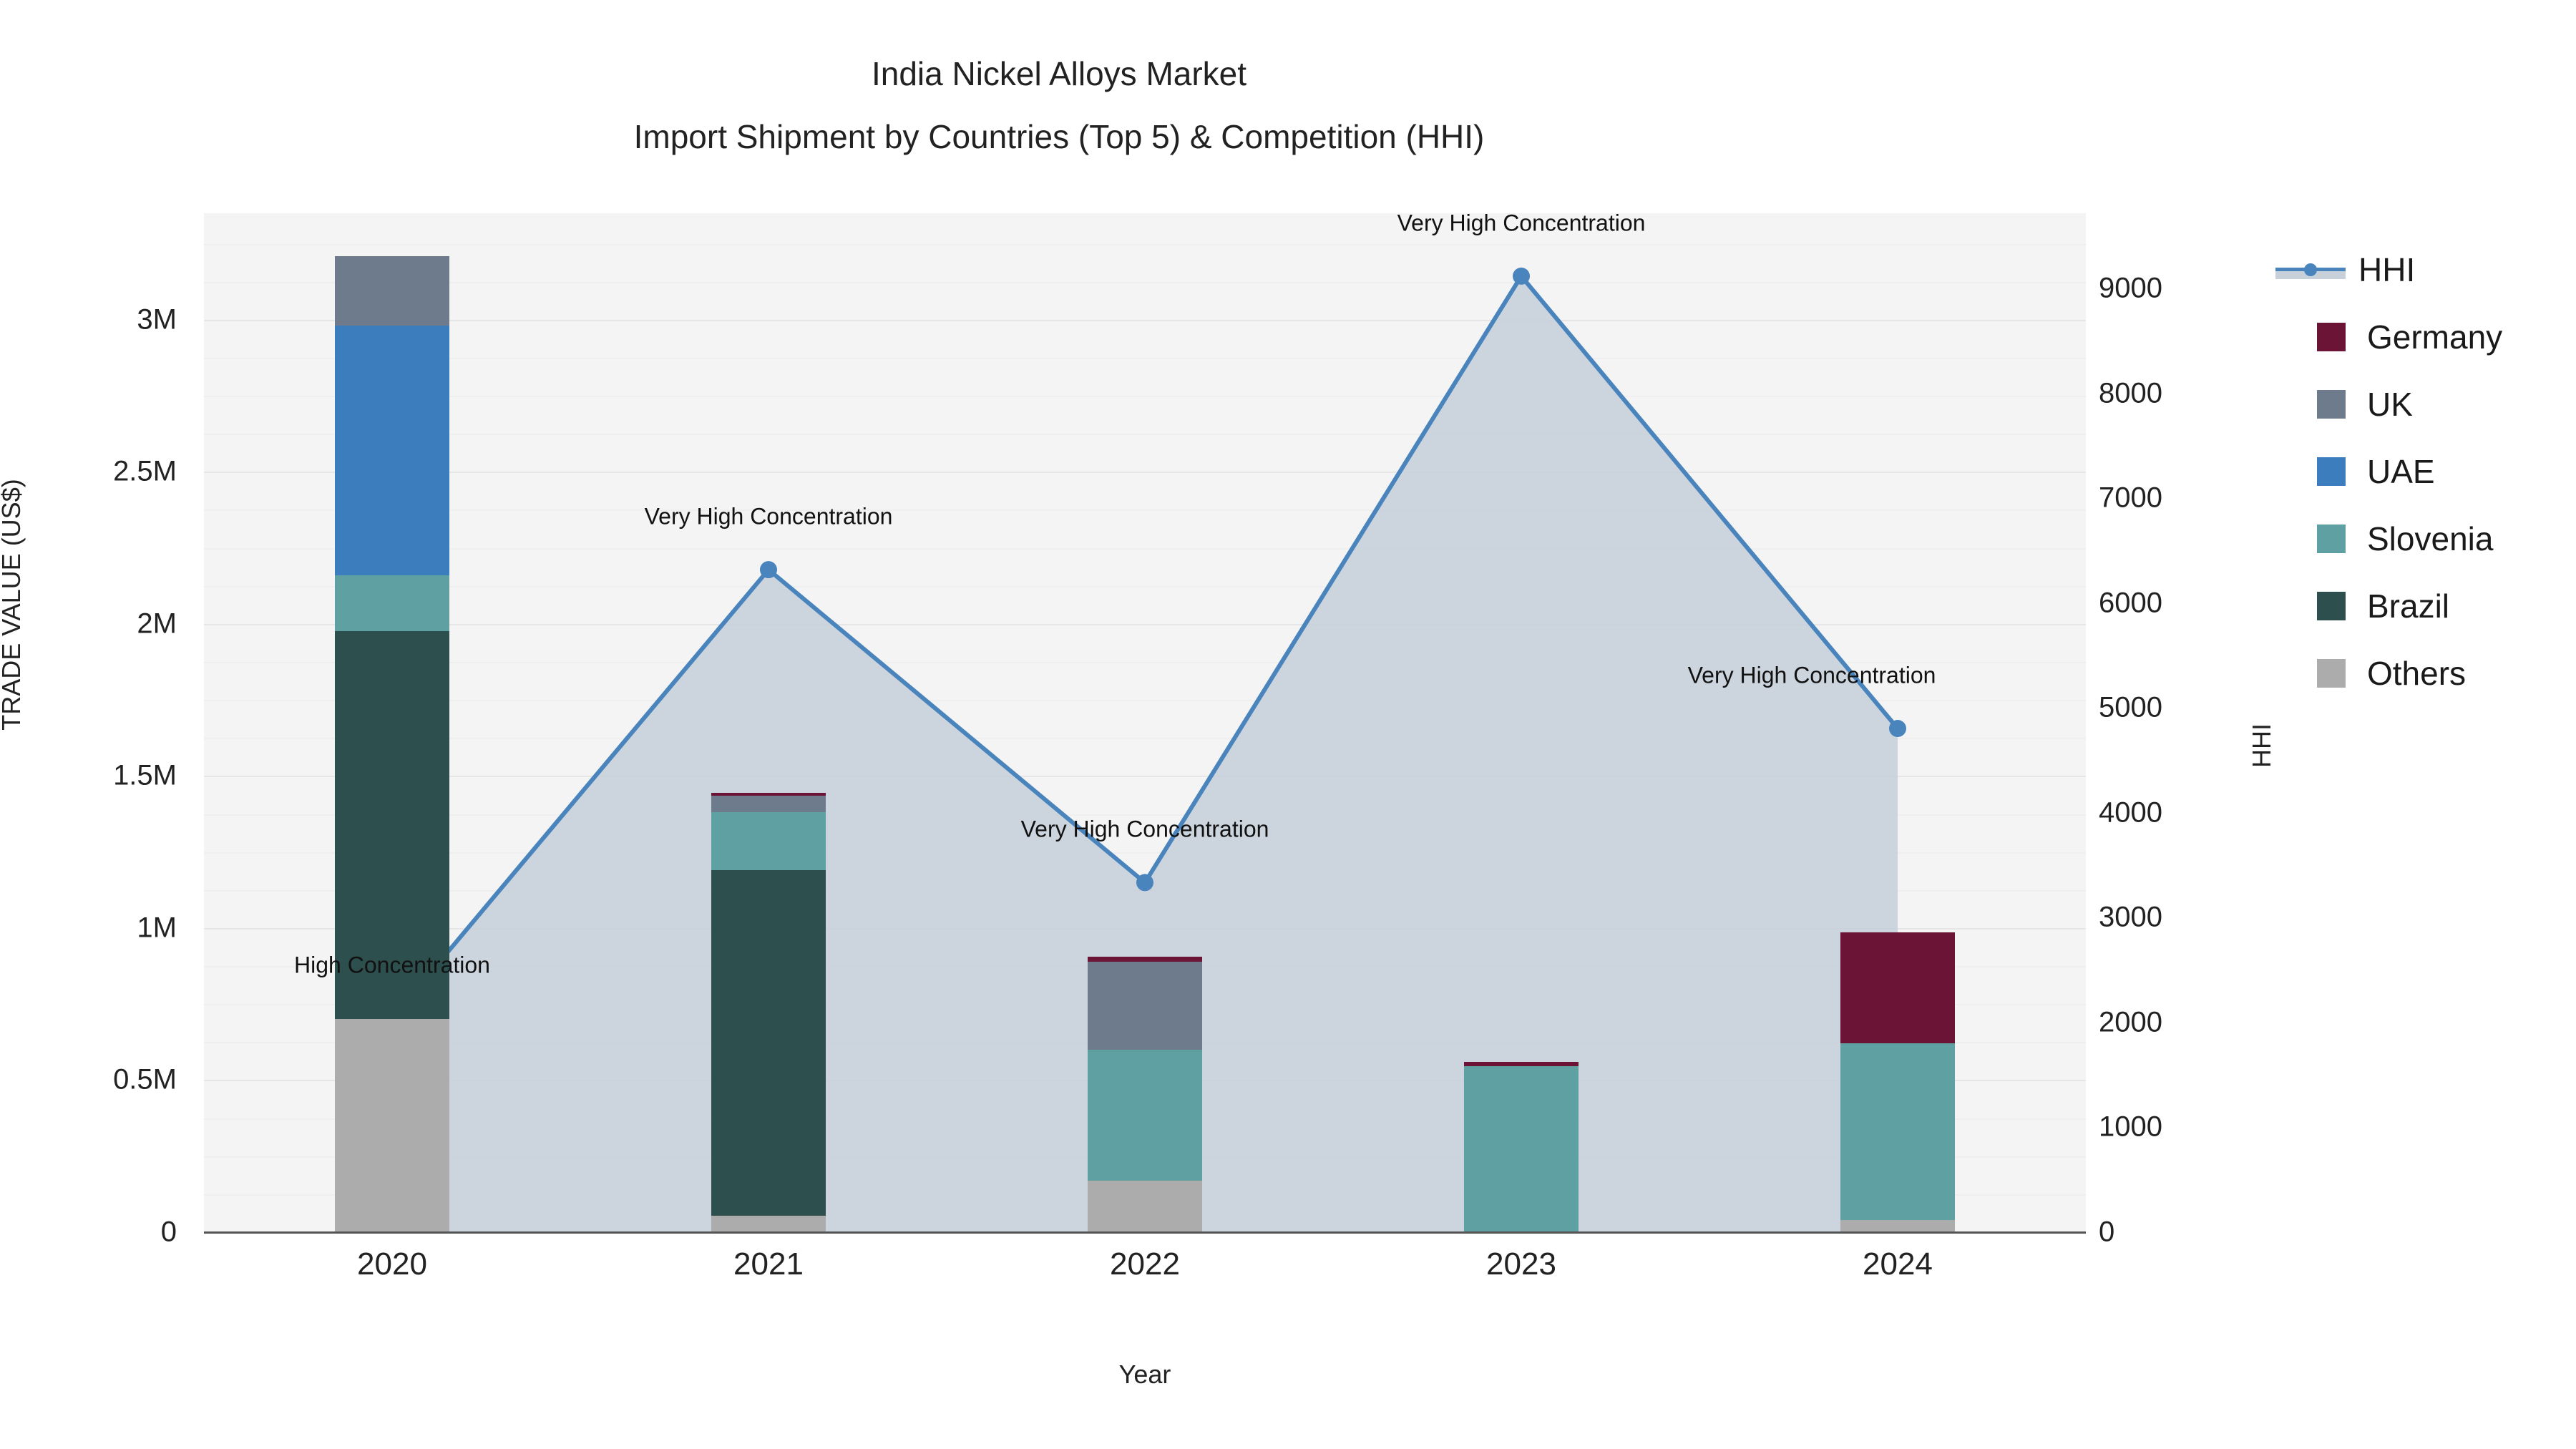 This screenshot has width=2576, height=1449. I want to click on y-left-tick-label: 1.5M, so click(145, 775).